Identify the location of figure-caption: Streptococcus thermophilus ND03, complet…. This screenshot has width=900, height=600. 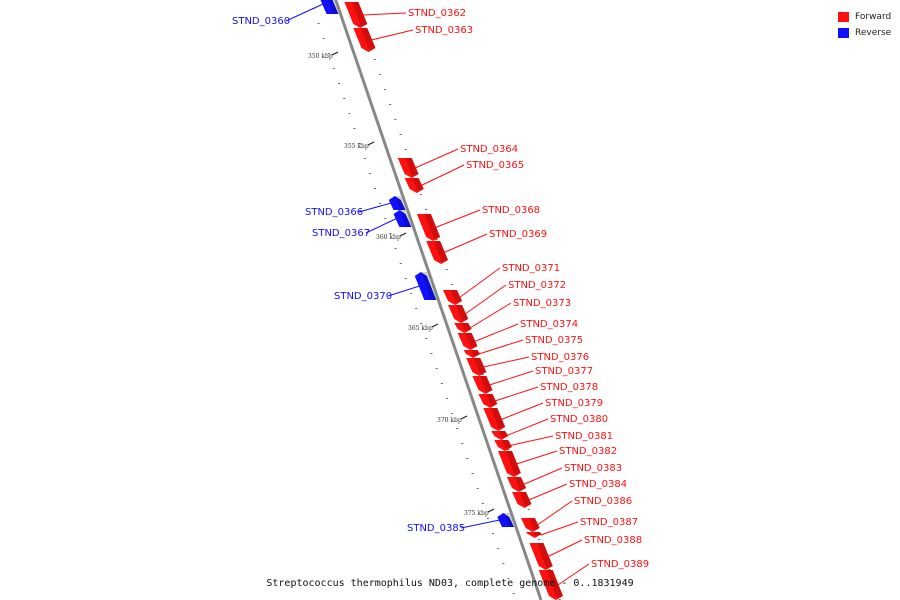
(450, 583).